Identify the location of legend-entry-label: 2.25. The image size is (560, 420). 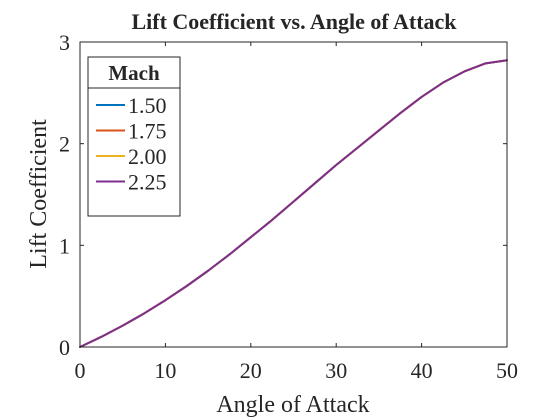
(147, 182).